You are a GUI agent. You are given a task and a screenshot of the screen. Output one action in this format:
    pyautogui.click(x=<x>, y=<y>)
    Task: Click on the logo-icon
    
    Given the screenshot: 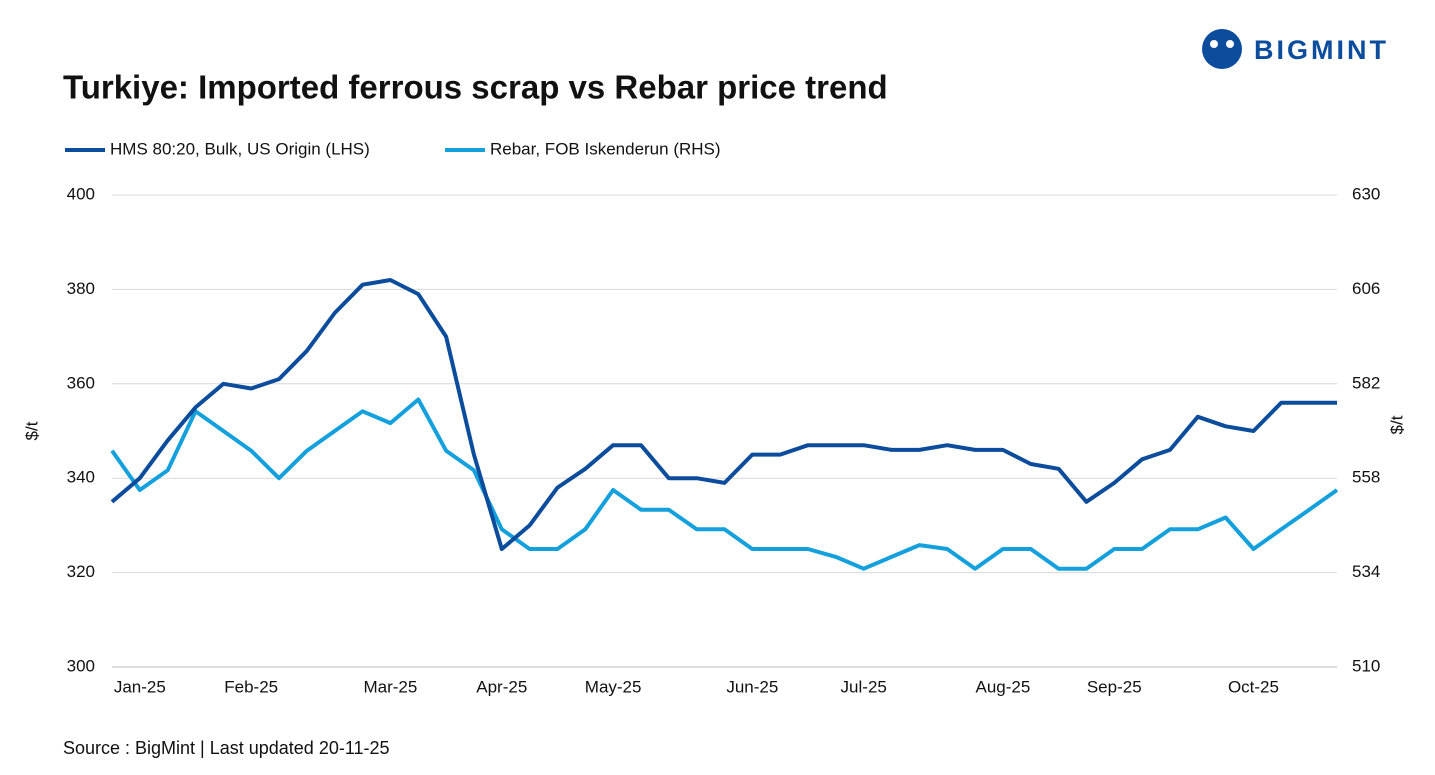 What is the action you would take?
    pyautogui.click(x=1222, y=49)
    